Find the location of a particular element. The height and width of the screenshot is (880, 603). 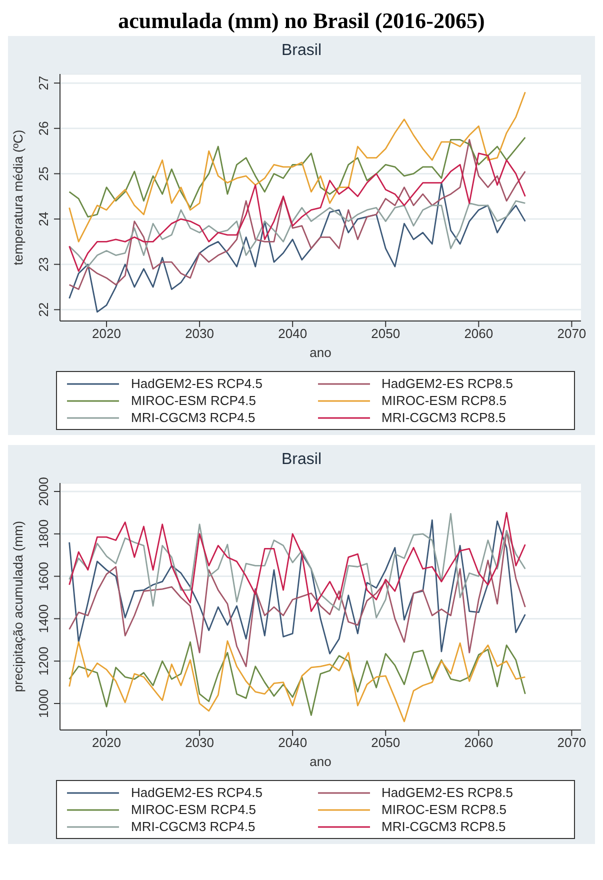

y-tick-label: 26 is located at coordinates (43, 128).